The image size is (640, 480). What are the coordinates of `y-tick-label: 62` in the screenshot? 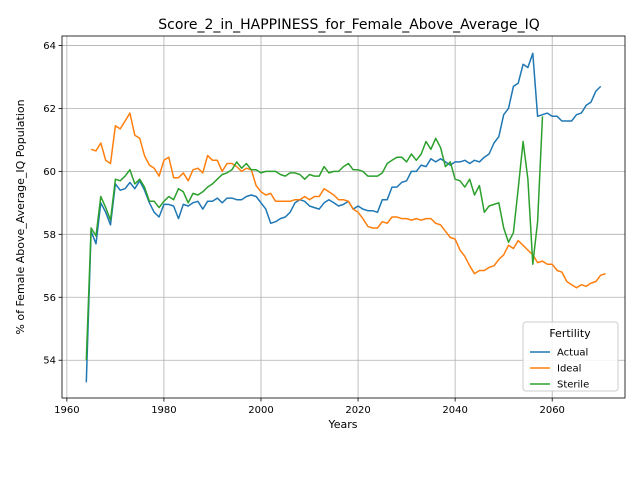 It's located at (49, 109).